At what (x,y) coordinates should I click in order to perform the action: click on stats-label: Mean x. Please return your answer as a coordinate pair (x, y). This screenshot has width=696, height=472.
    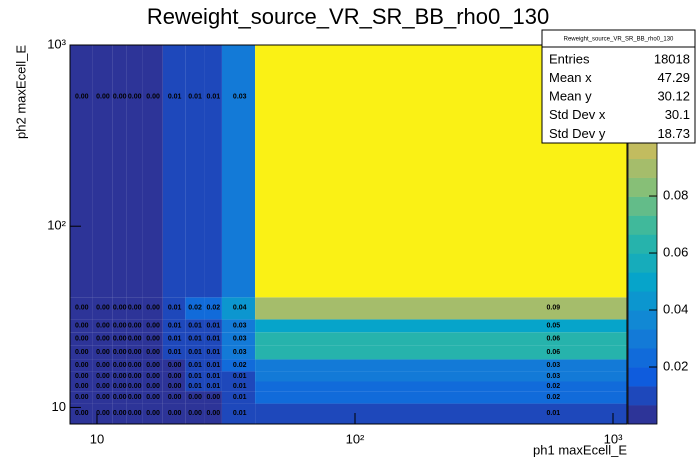
    Looking at the image, I should click on (570, 77).